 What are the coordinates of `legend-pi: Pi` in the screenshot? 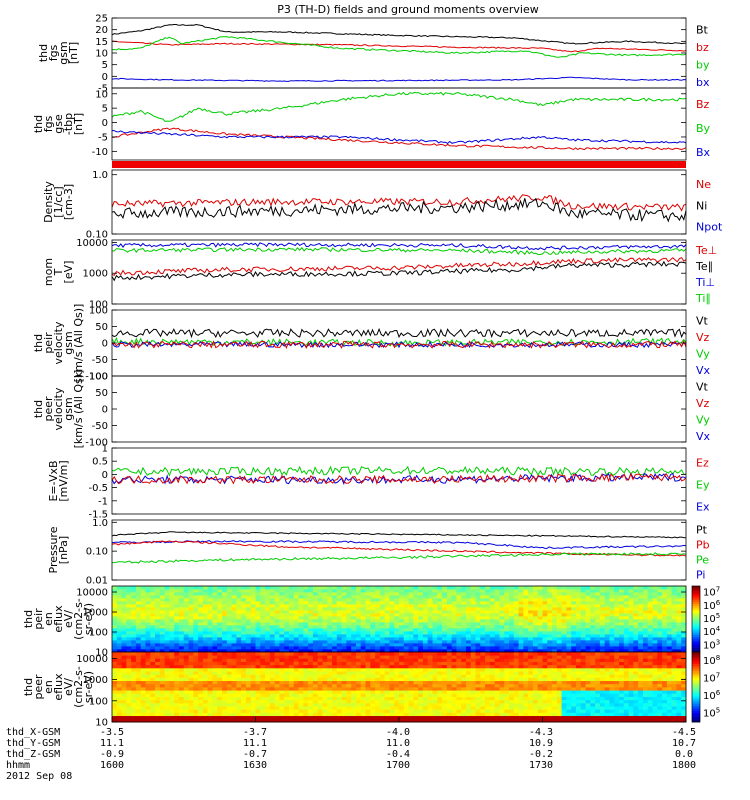 It's located at (700, 575).